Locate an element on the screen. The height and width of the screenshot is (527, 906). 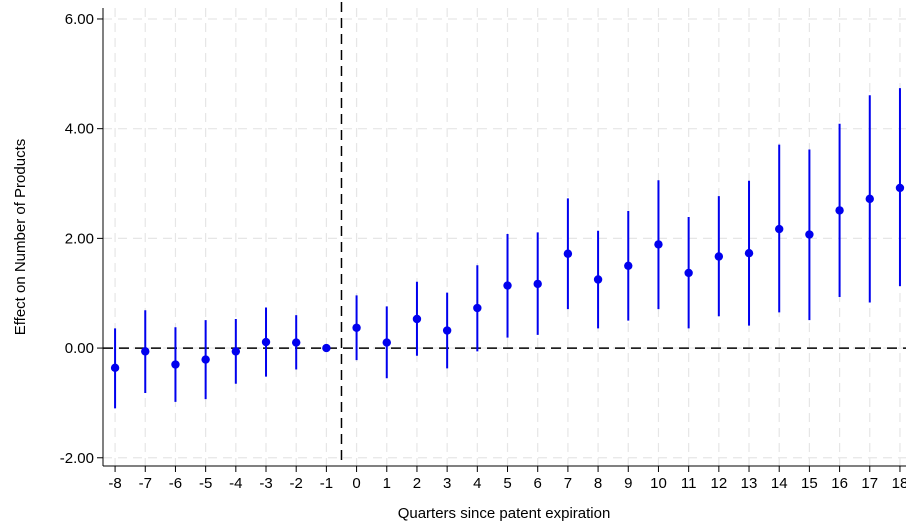
x-tick-label: -8 is located at coordinates (114, 483).